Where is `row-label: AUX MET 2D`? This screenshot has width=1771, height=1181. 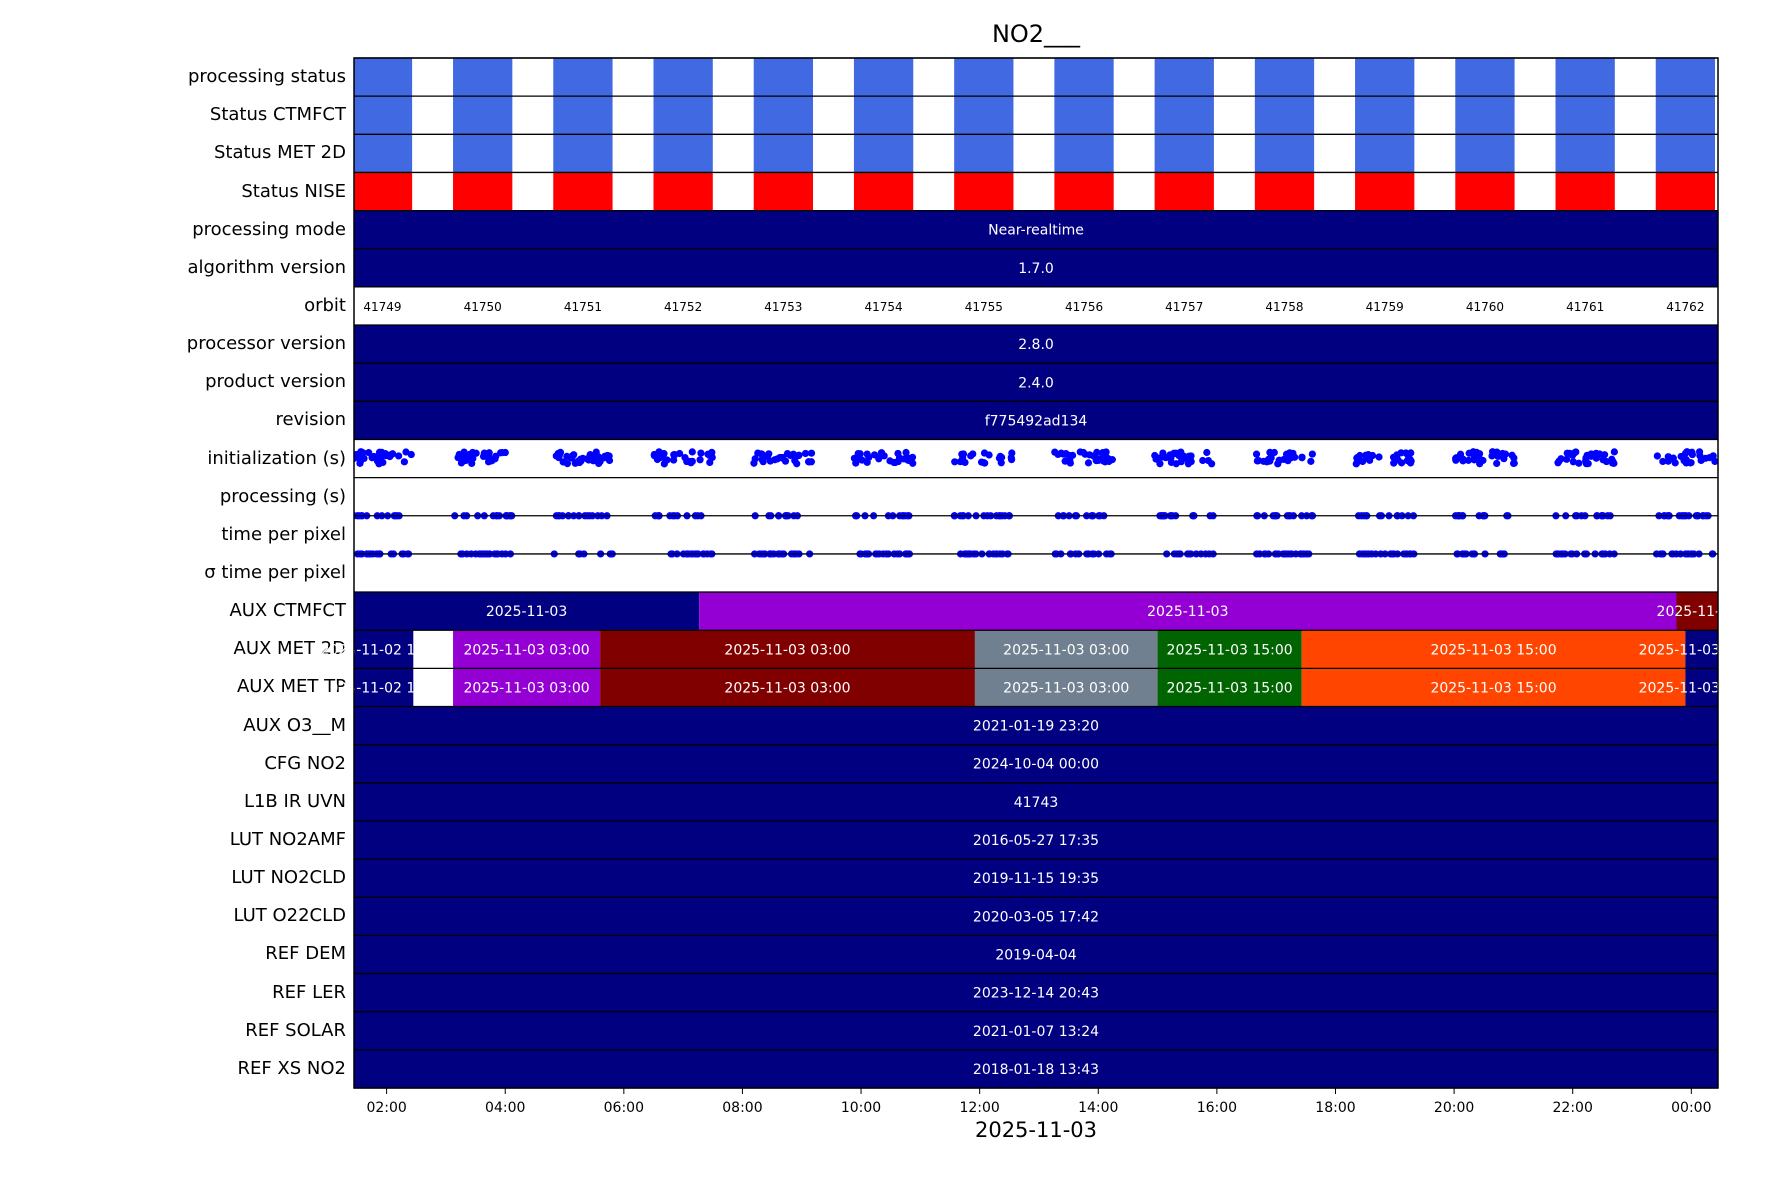 row-label: AUX MET 2D is located at coordinates (289, 649).